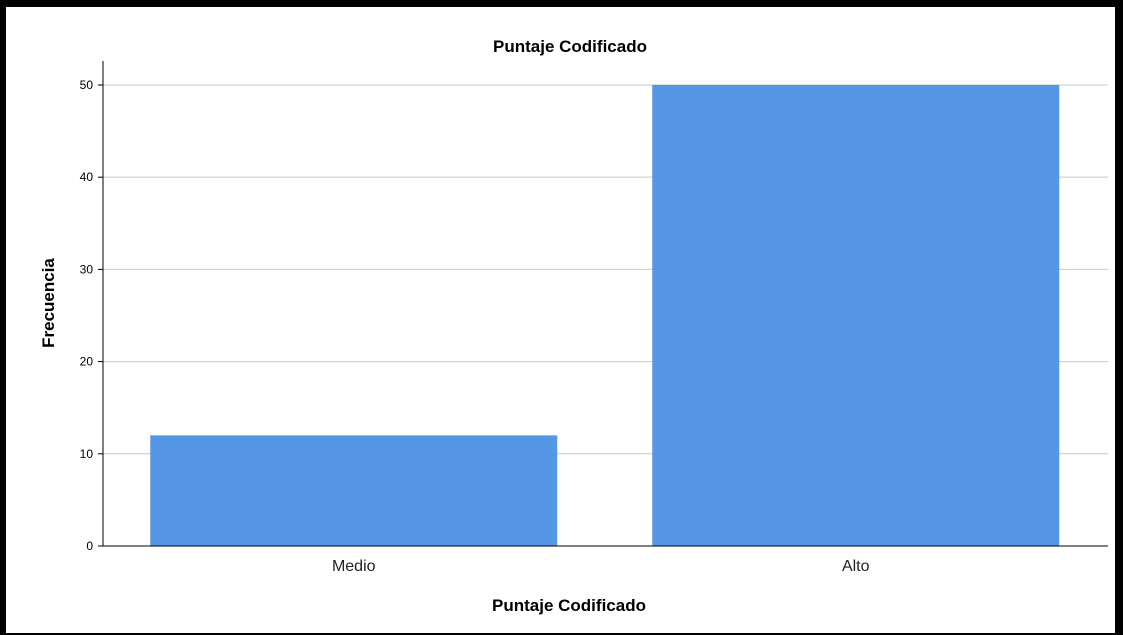  What do you see at coordinates (91, 315) in the screenshot?
I see `y-tick-labels: 0 10 20 30 40 50` at bounding box center [91, 315].